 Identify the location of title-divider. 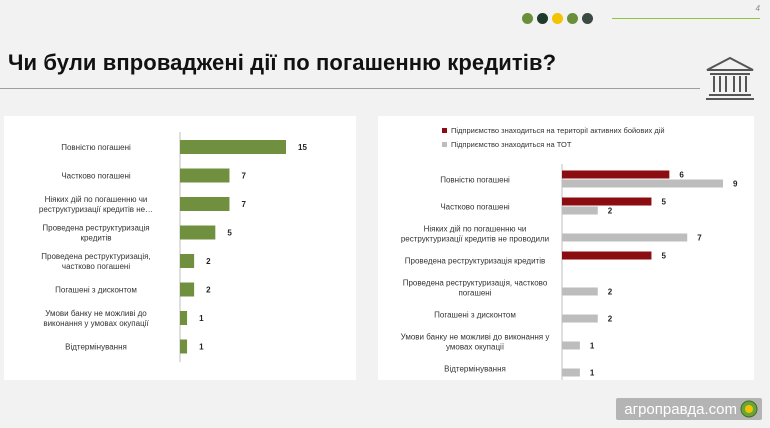
(350, 88).